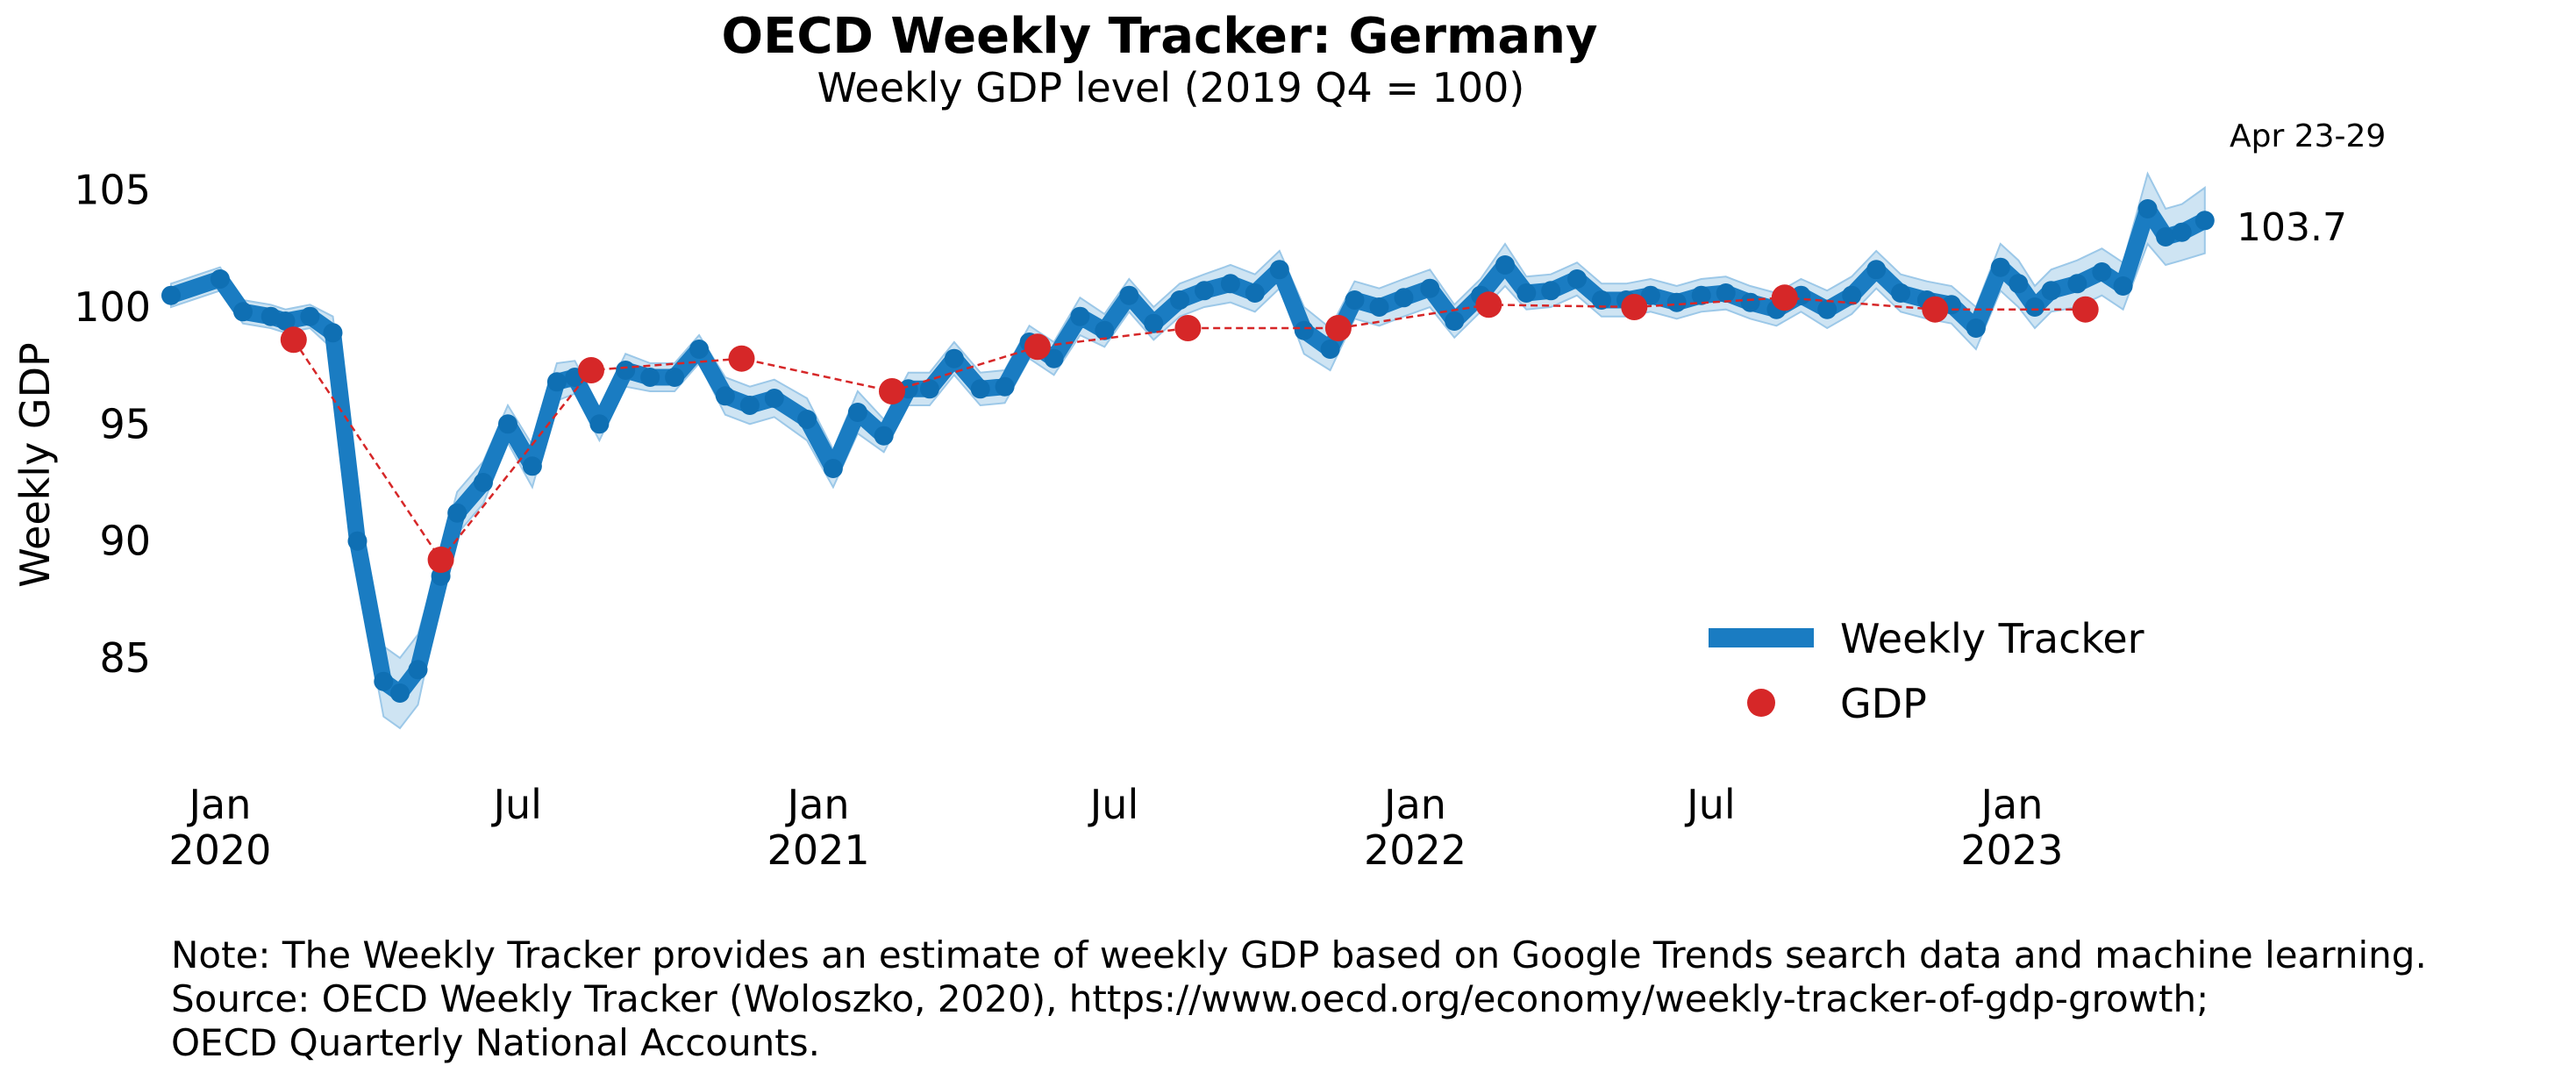 The image size is (2576, 1080). Describe the element at coordinates (1415, 850) in the screenshot. I see `x-tick-year-label: 2022` at that location.